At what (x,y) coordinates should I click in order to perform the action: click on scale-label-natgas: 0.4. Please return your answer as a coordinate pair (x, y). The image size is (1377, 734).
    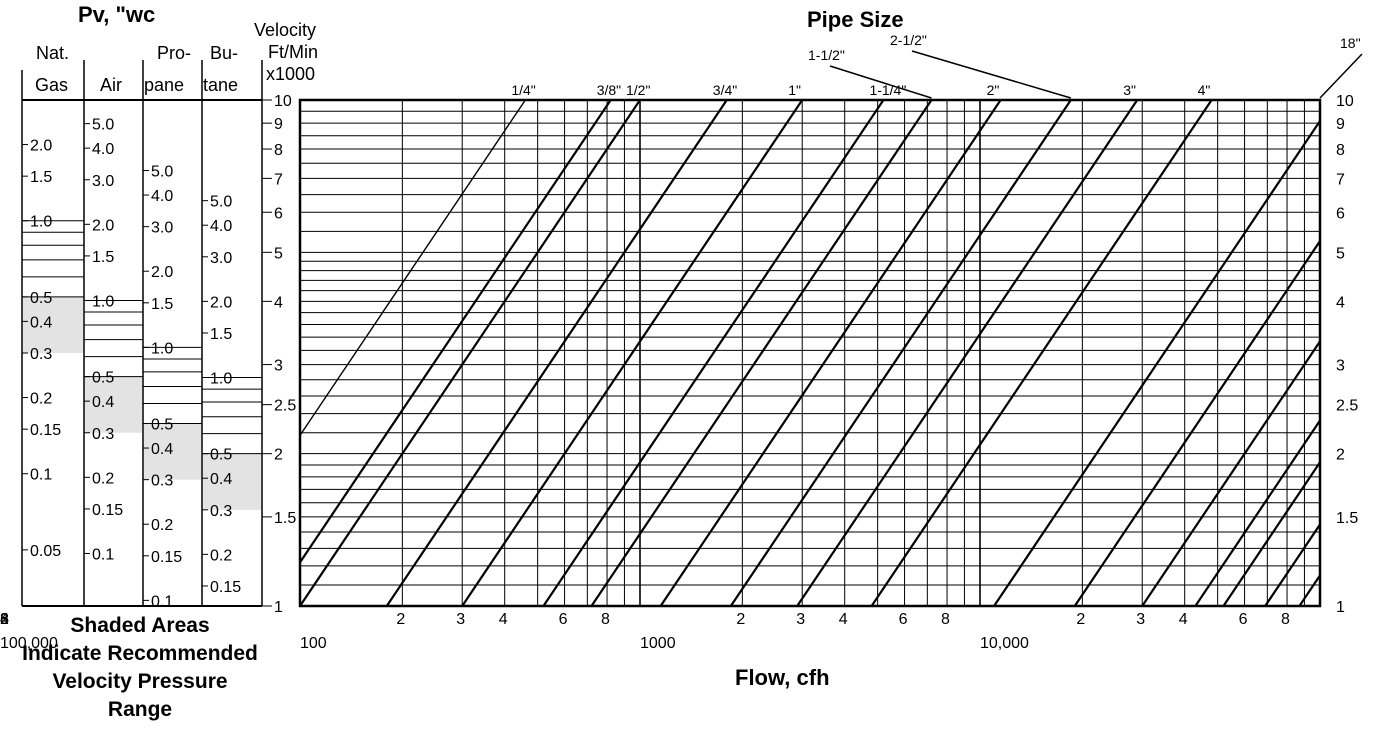
    Looking at the image, I should click on (41, 322).